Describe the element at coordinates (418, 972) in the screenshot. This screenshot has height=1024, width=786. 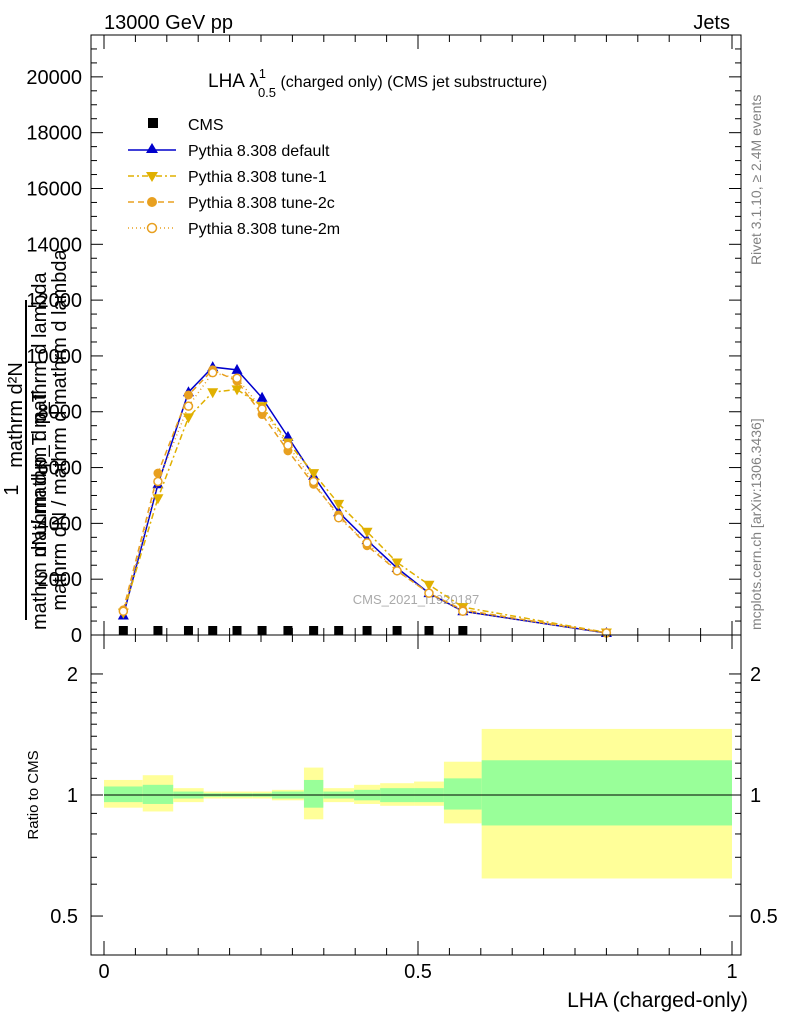
I see `ratio-x-tick-label: 0.5` at that location.